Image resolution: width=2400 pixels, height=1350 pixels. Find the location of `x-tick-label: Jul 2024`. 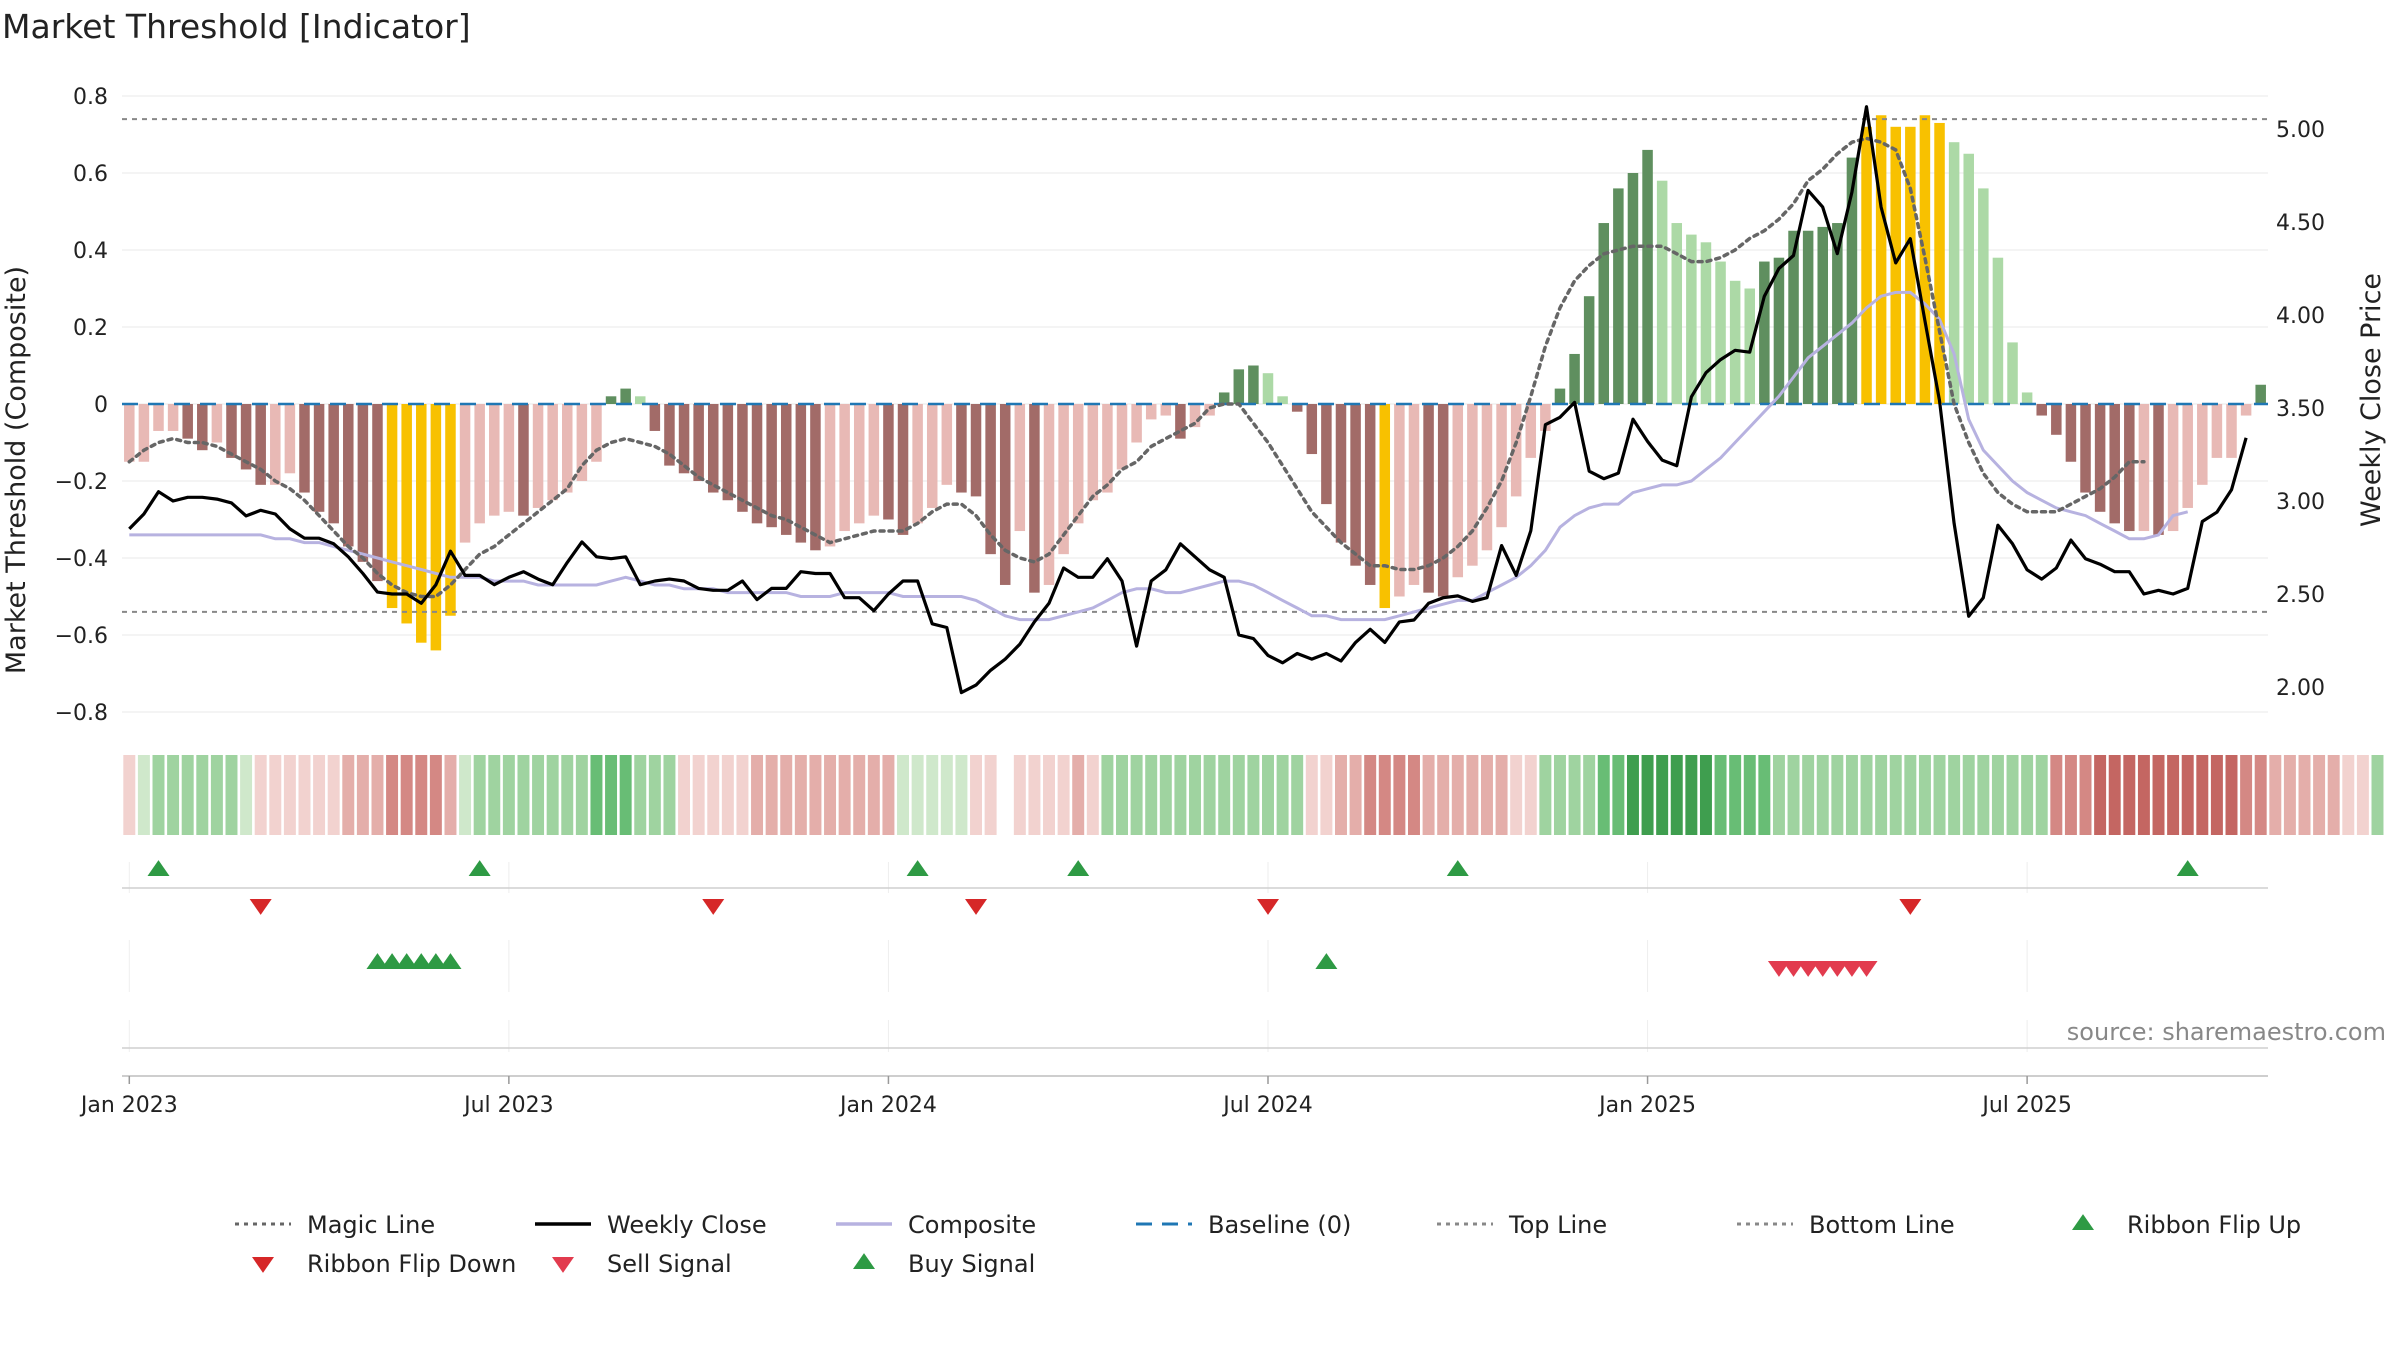

x-tick-label: Jul 2024 is located at coordinates (1267, 1105).